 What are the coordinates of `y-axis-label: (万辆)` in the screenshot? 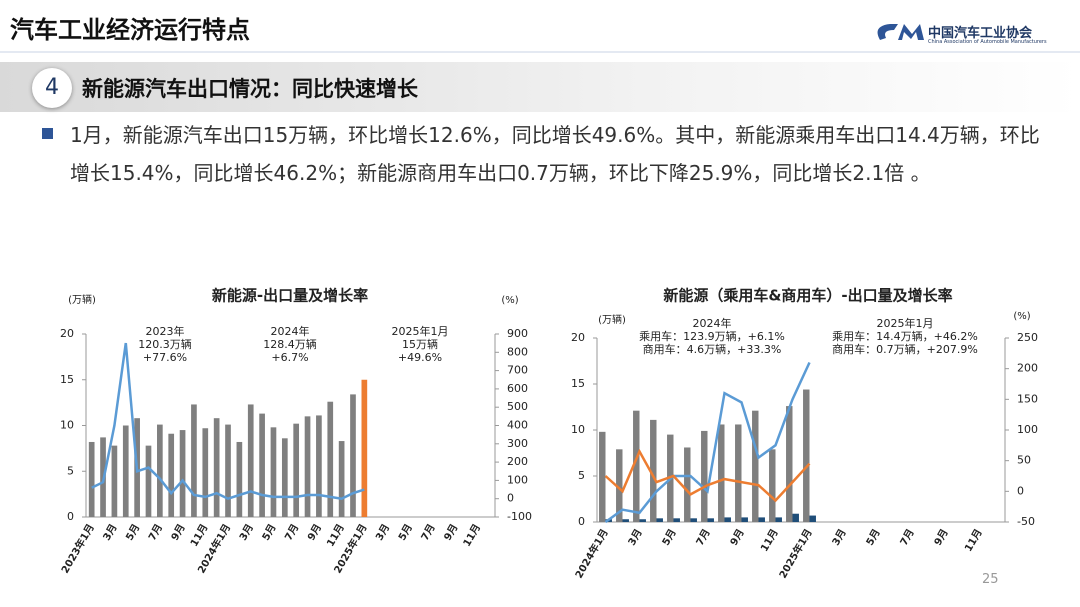 It's located at (82, 299).